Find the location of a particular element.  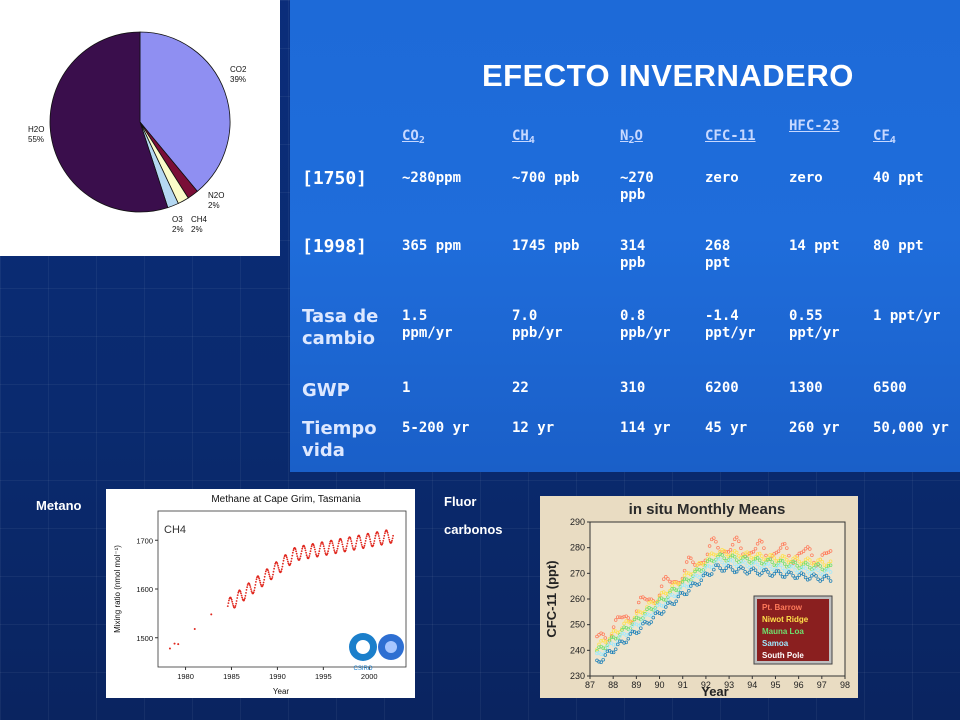

cell-2-0: 1.5 ppm/yr is located at coordinates (427, 324).